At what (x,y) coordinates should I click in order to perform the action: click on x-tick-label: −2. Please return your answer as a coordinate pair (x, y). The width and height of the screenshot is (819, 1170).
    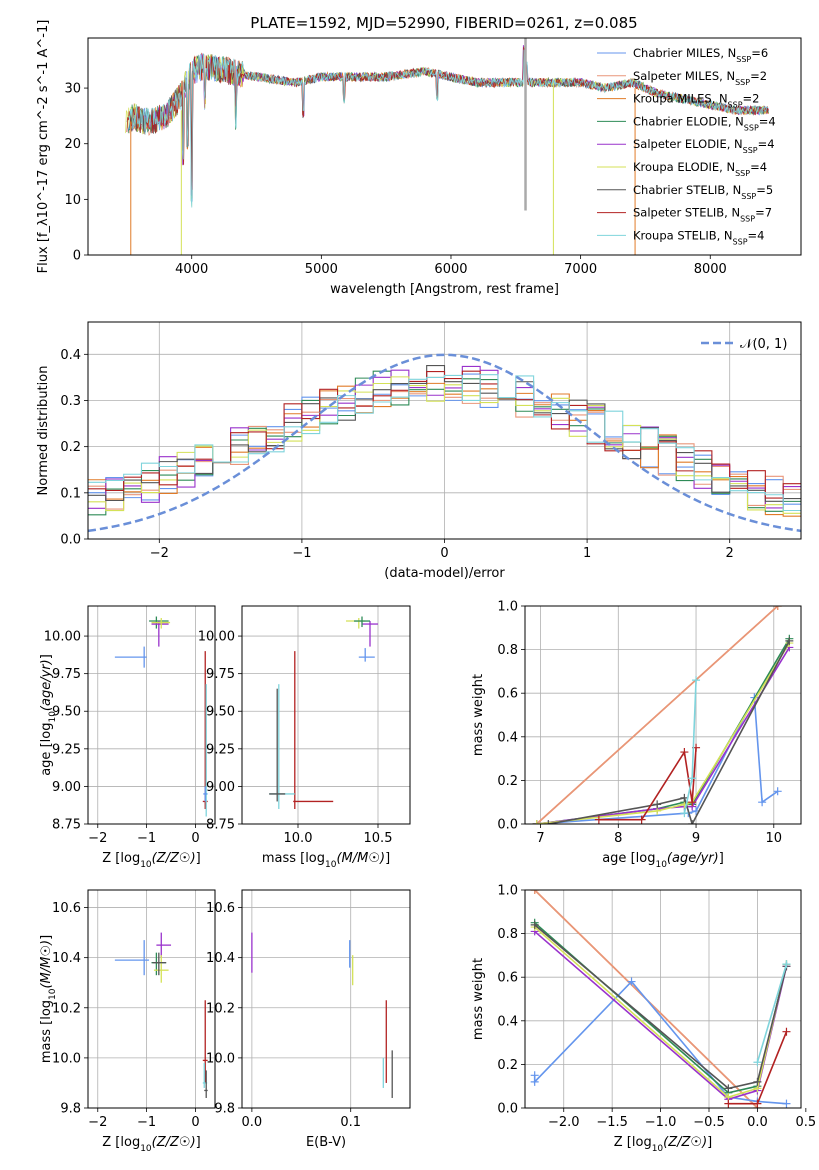
    Looking at the image, I should click on (97, 1122).